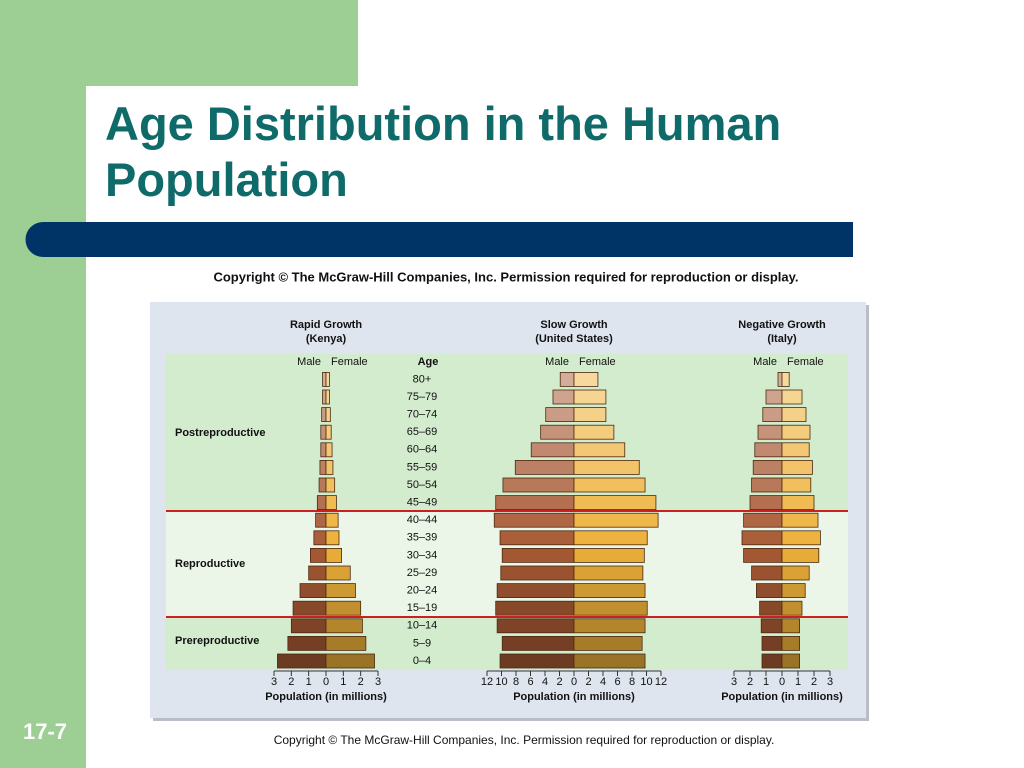 This screenshot has height=768, width=1024. What do you see at coordinates (422, 661) in the screenshot?
I see `age-label: 0–4` at bounding box center [422, 661].